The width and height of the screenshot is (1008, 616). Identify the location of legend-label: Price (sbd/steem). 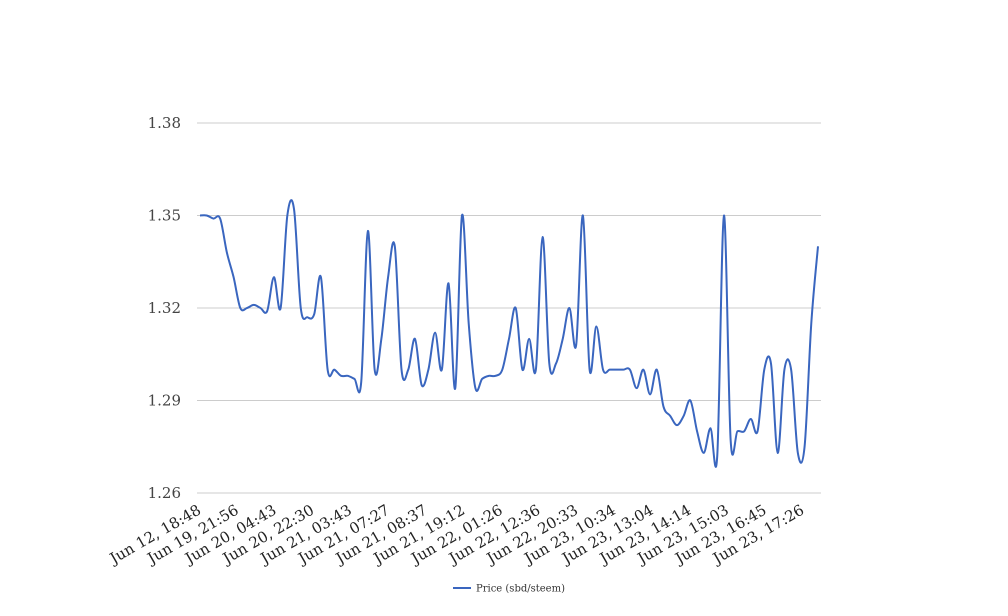
(520, 589).